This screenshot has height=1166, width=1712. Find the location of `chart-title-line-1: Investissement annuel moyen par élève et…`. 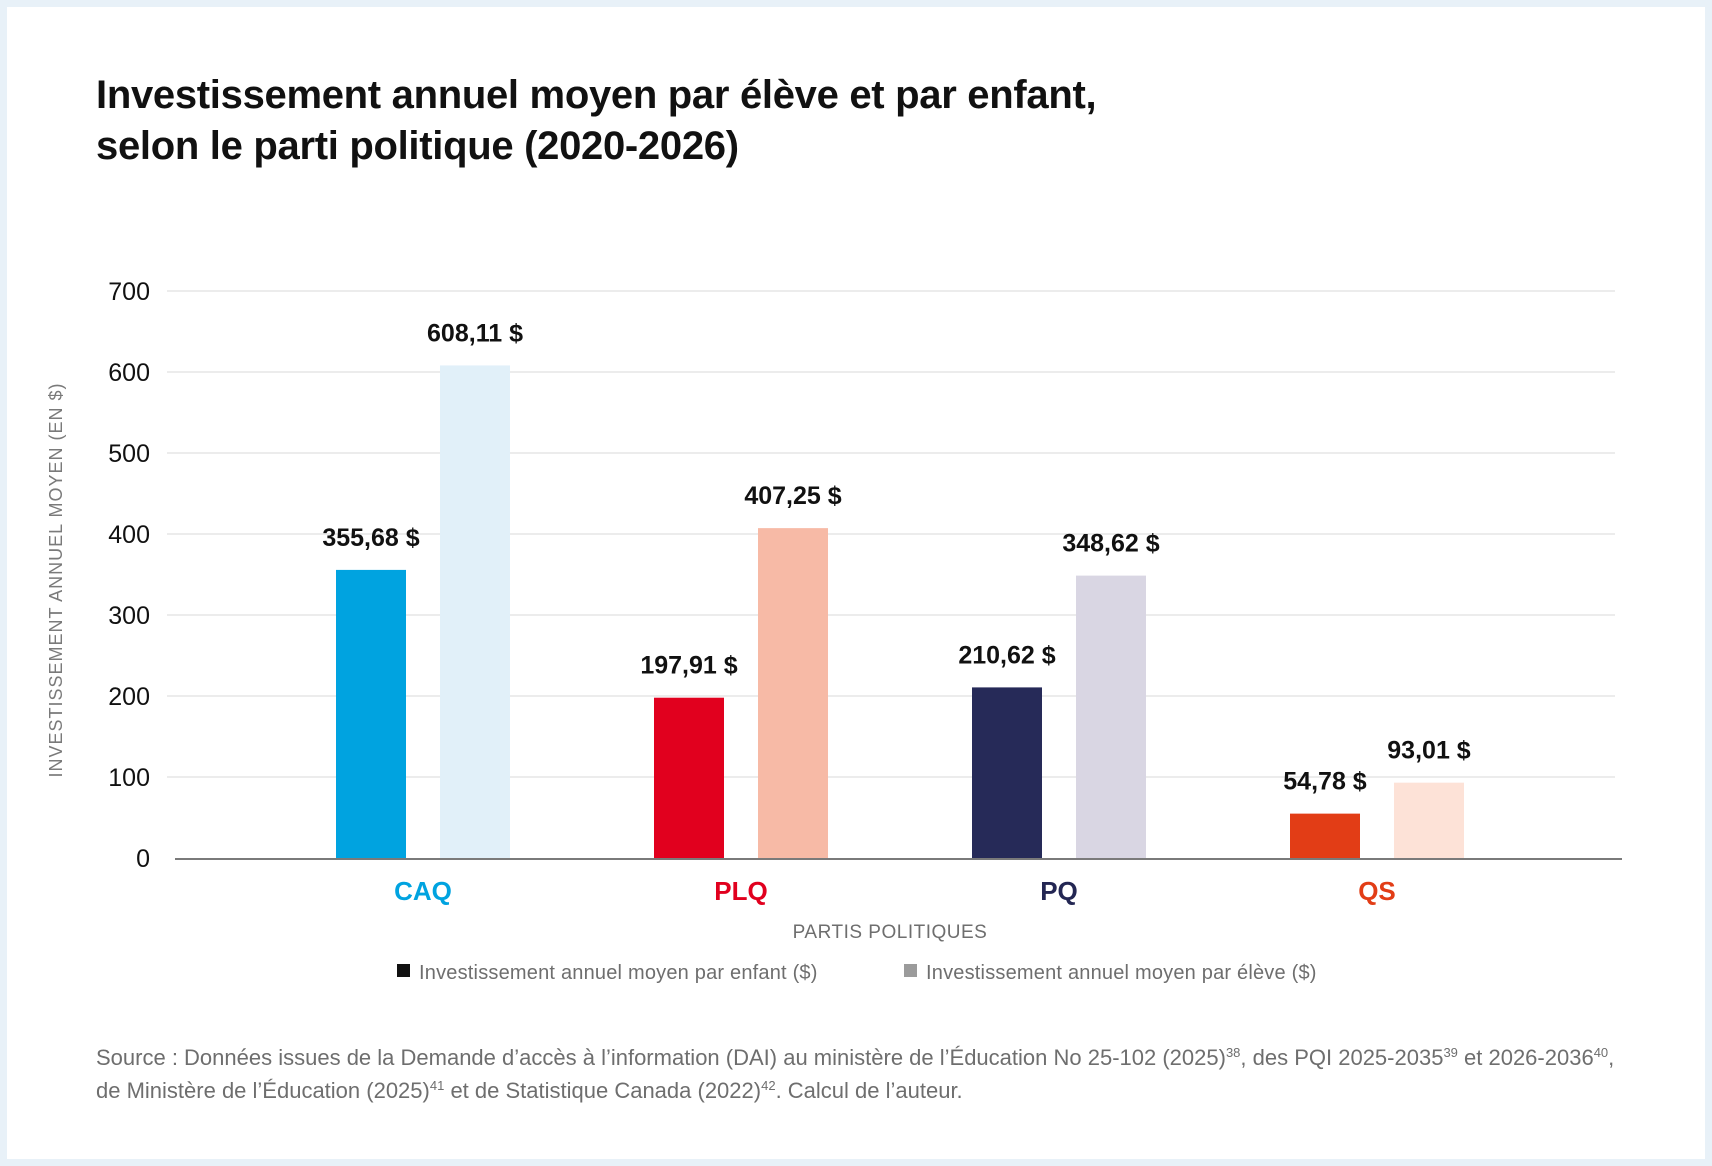

chart-title-line-1: Investissement annuel moyen par élève et… is located at coordinates (596, 95).